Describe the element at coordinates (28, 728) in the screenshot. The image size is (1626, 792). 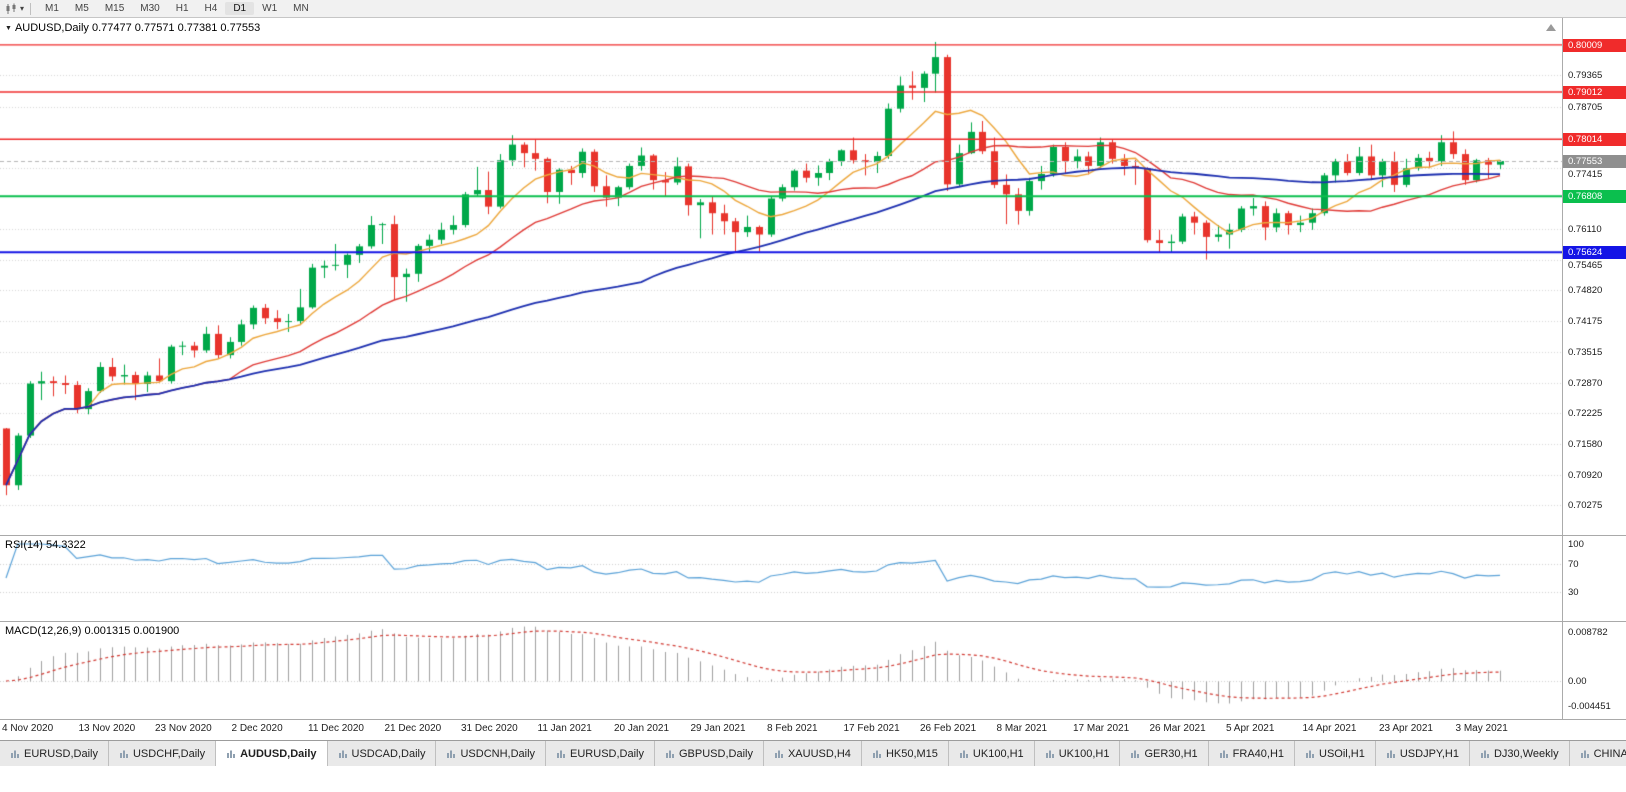
I see `date-label: 4 Nov 2020` at that location.